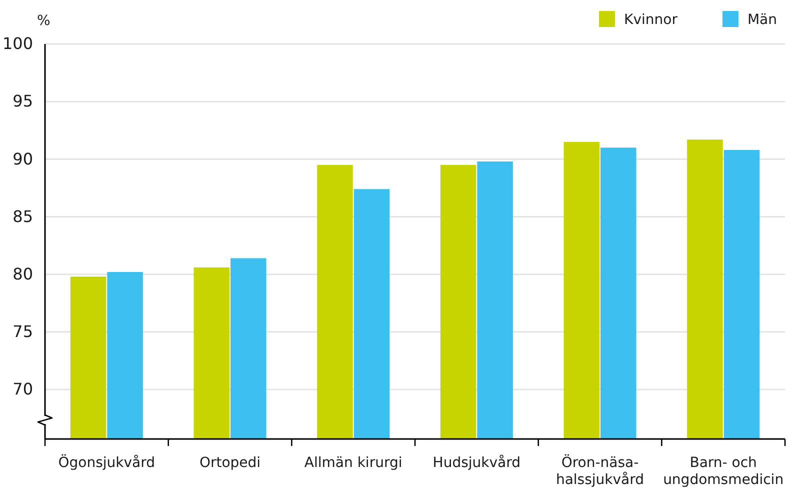 The width and height of the screenshot is (789, 491). I want to click on y-tick-label: 95, so click(22, 101).